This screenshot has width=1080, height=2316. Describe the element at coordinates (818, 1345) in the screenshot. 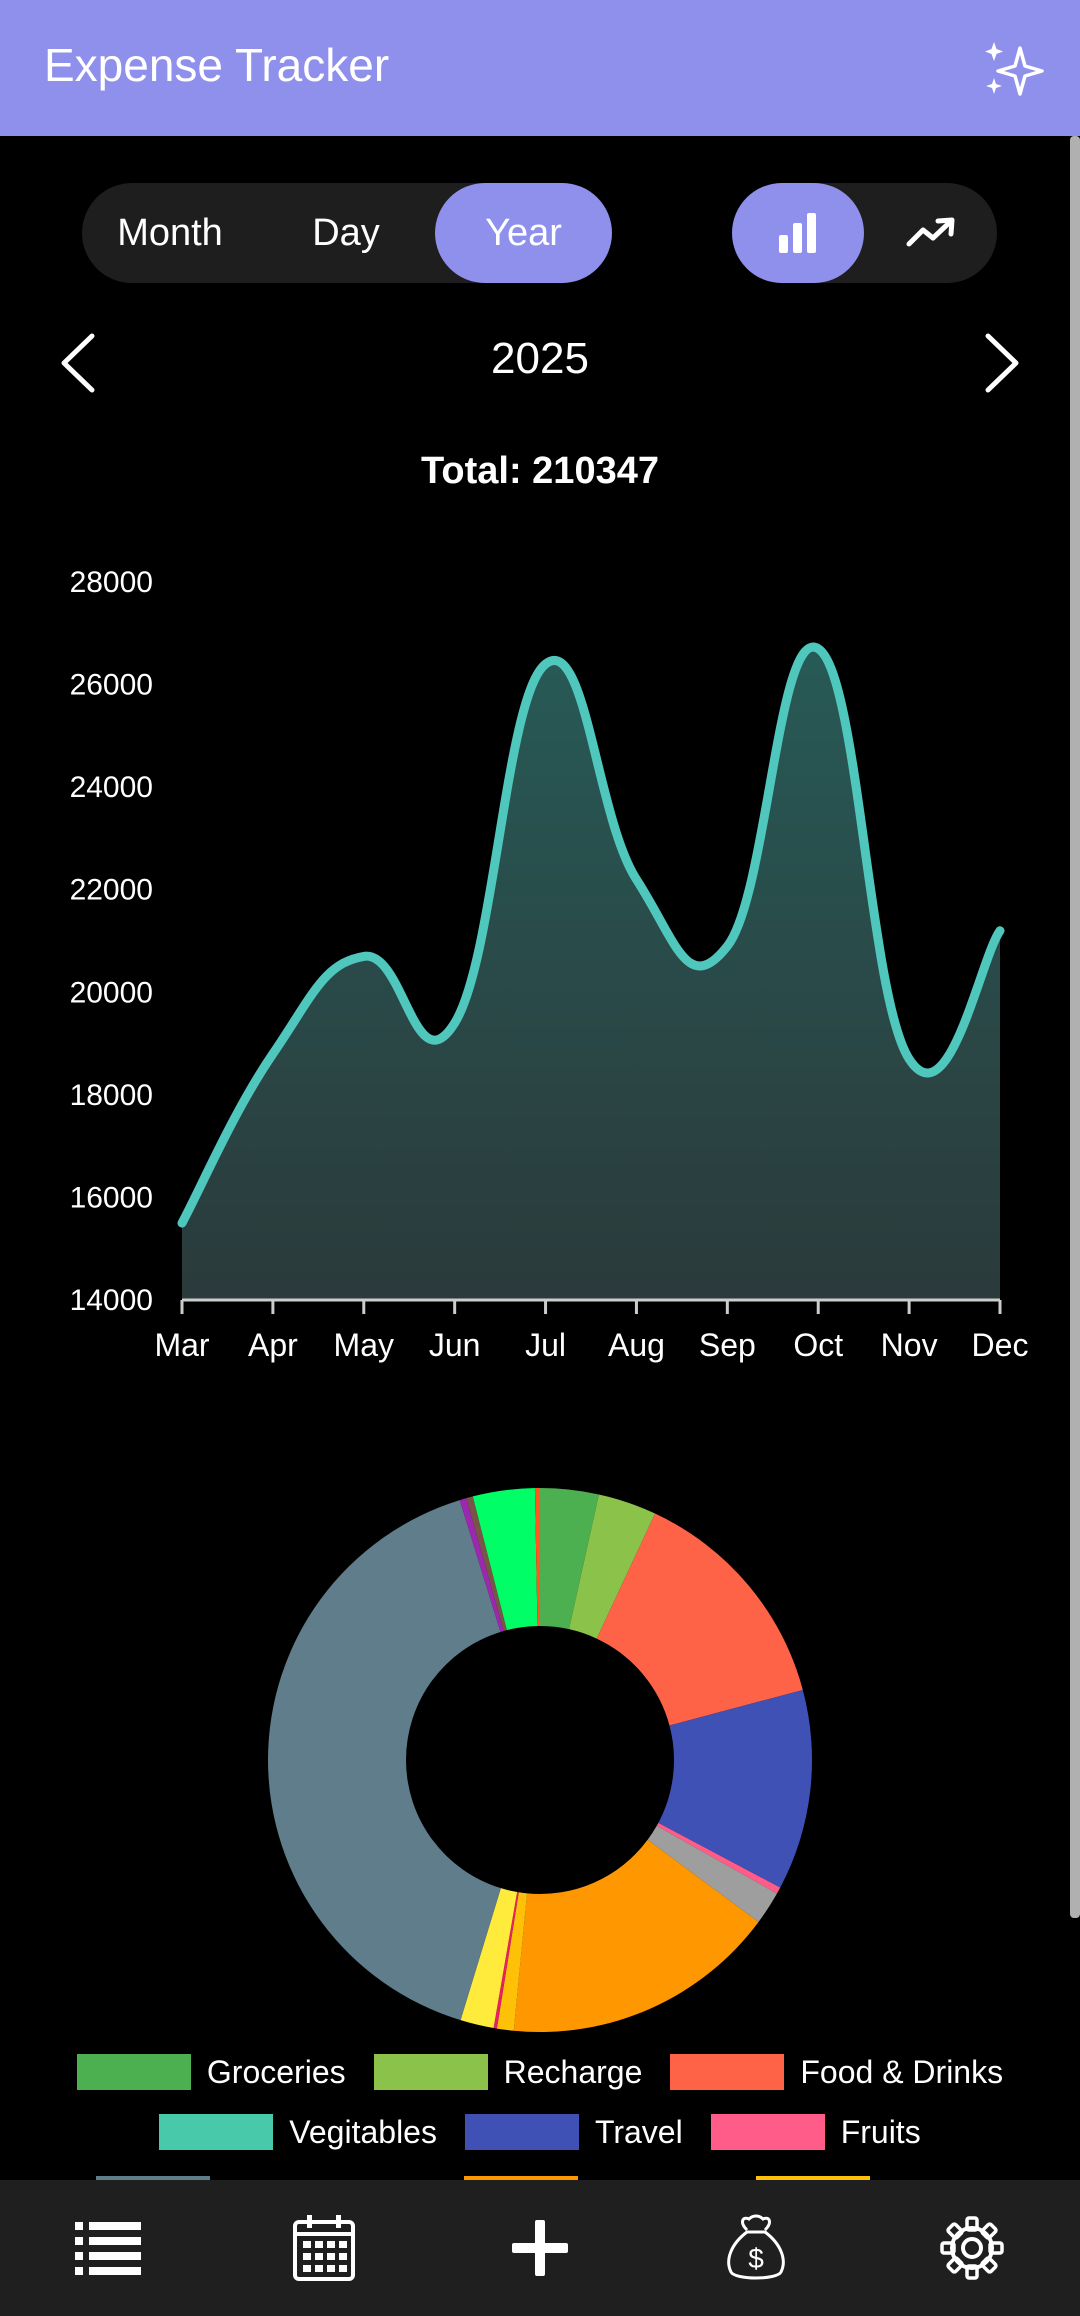

I see `x-tick-label: Oct` at that location.